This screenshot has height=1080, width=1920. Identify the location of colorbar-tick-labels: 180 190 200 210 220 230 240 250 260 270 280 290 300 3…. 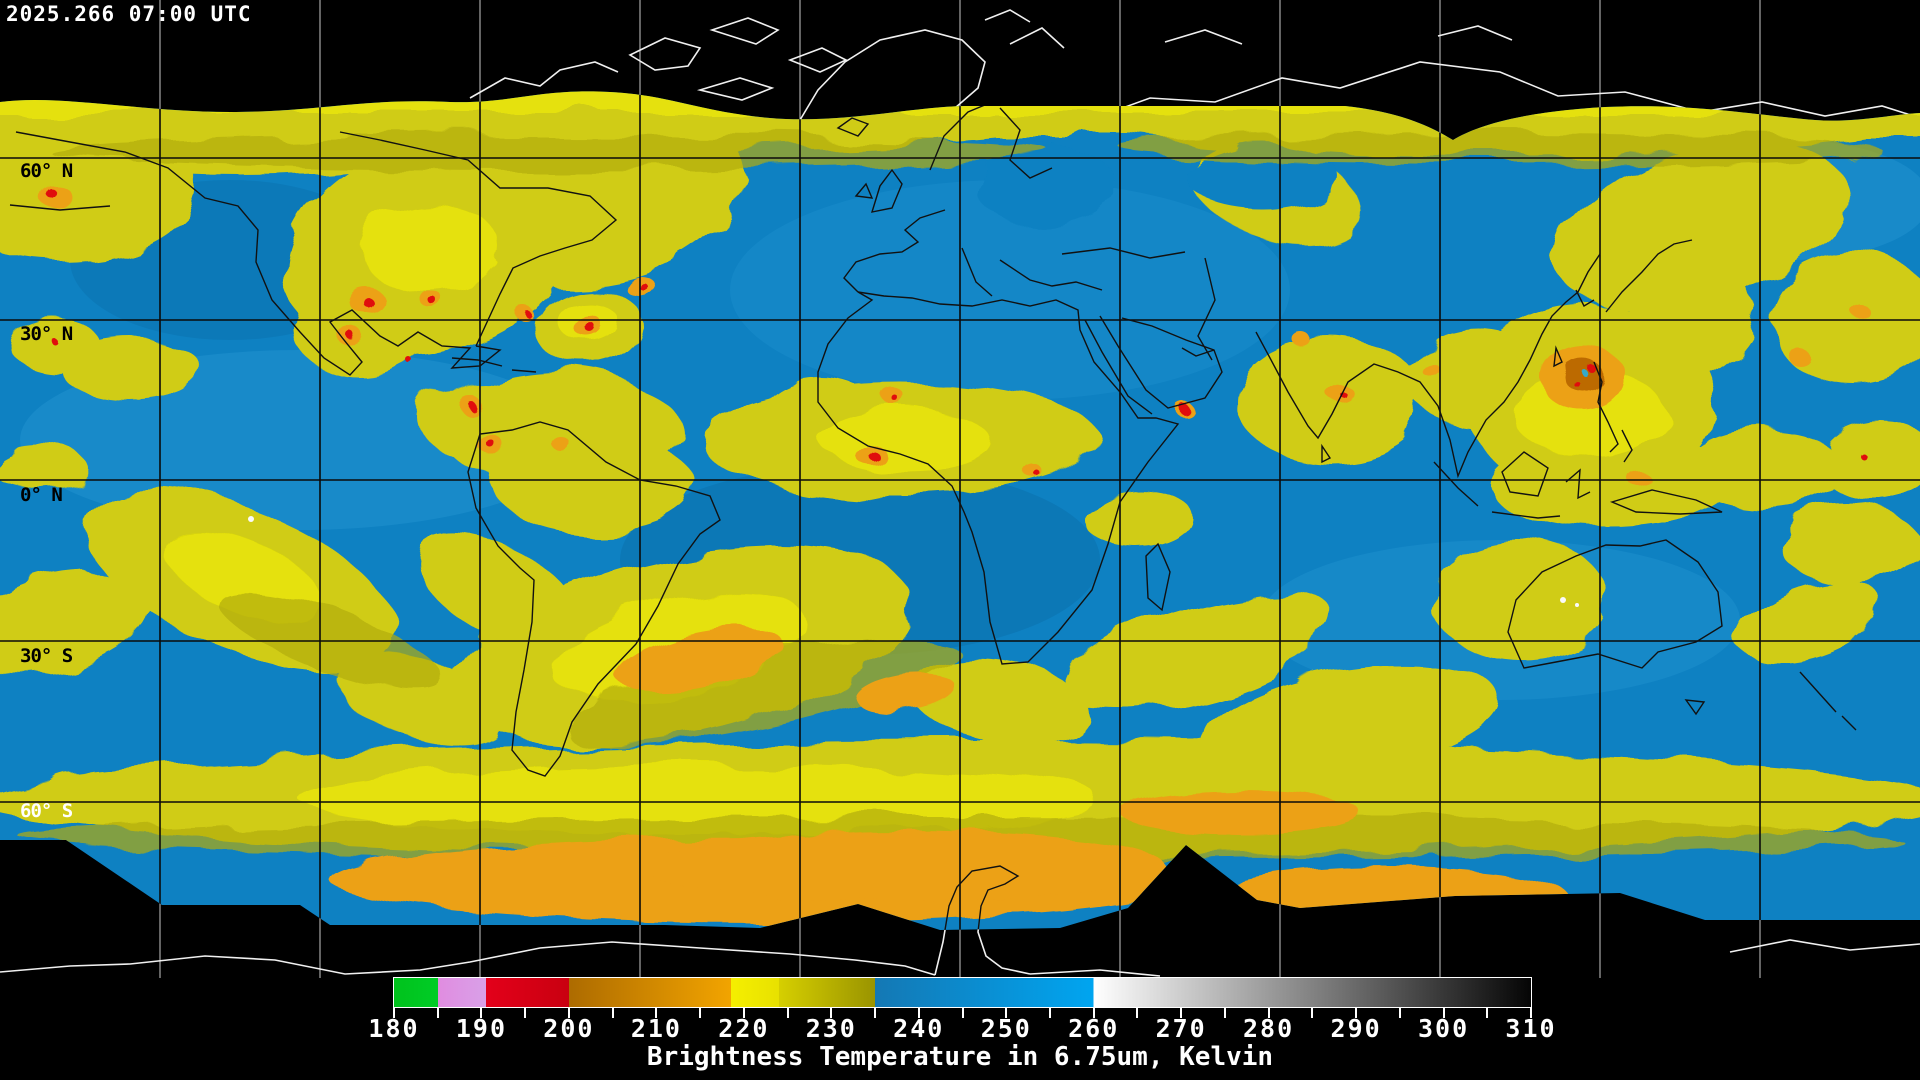
(961, 1029).